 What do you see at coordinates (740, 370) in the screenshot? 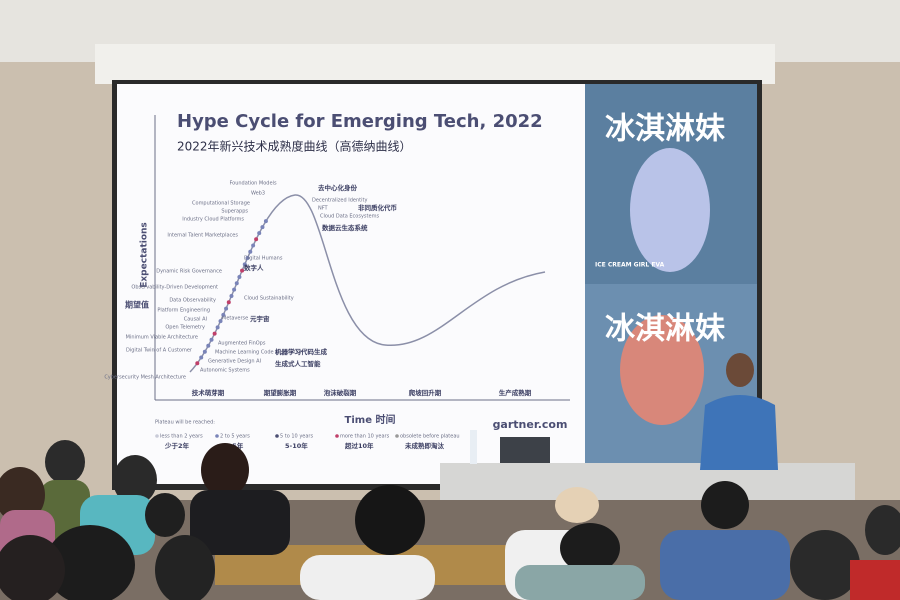
I see `speaker-head` at bounding box center [740, 370].